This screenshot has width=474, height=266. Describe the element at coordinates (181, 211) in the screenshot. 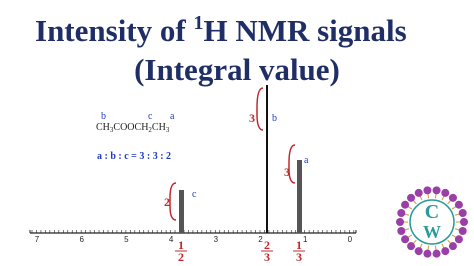

I see `peak-c` at that location.